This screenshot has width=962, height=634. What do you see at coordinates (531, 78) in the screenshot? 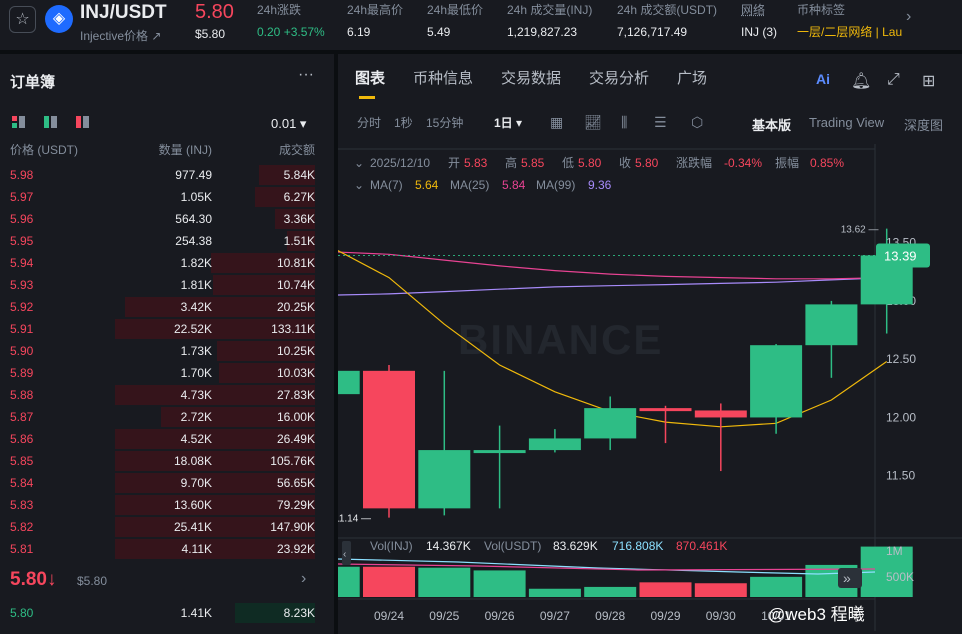
I see `tab-trade-data: 交易数据` at bounding box center [531, 78].